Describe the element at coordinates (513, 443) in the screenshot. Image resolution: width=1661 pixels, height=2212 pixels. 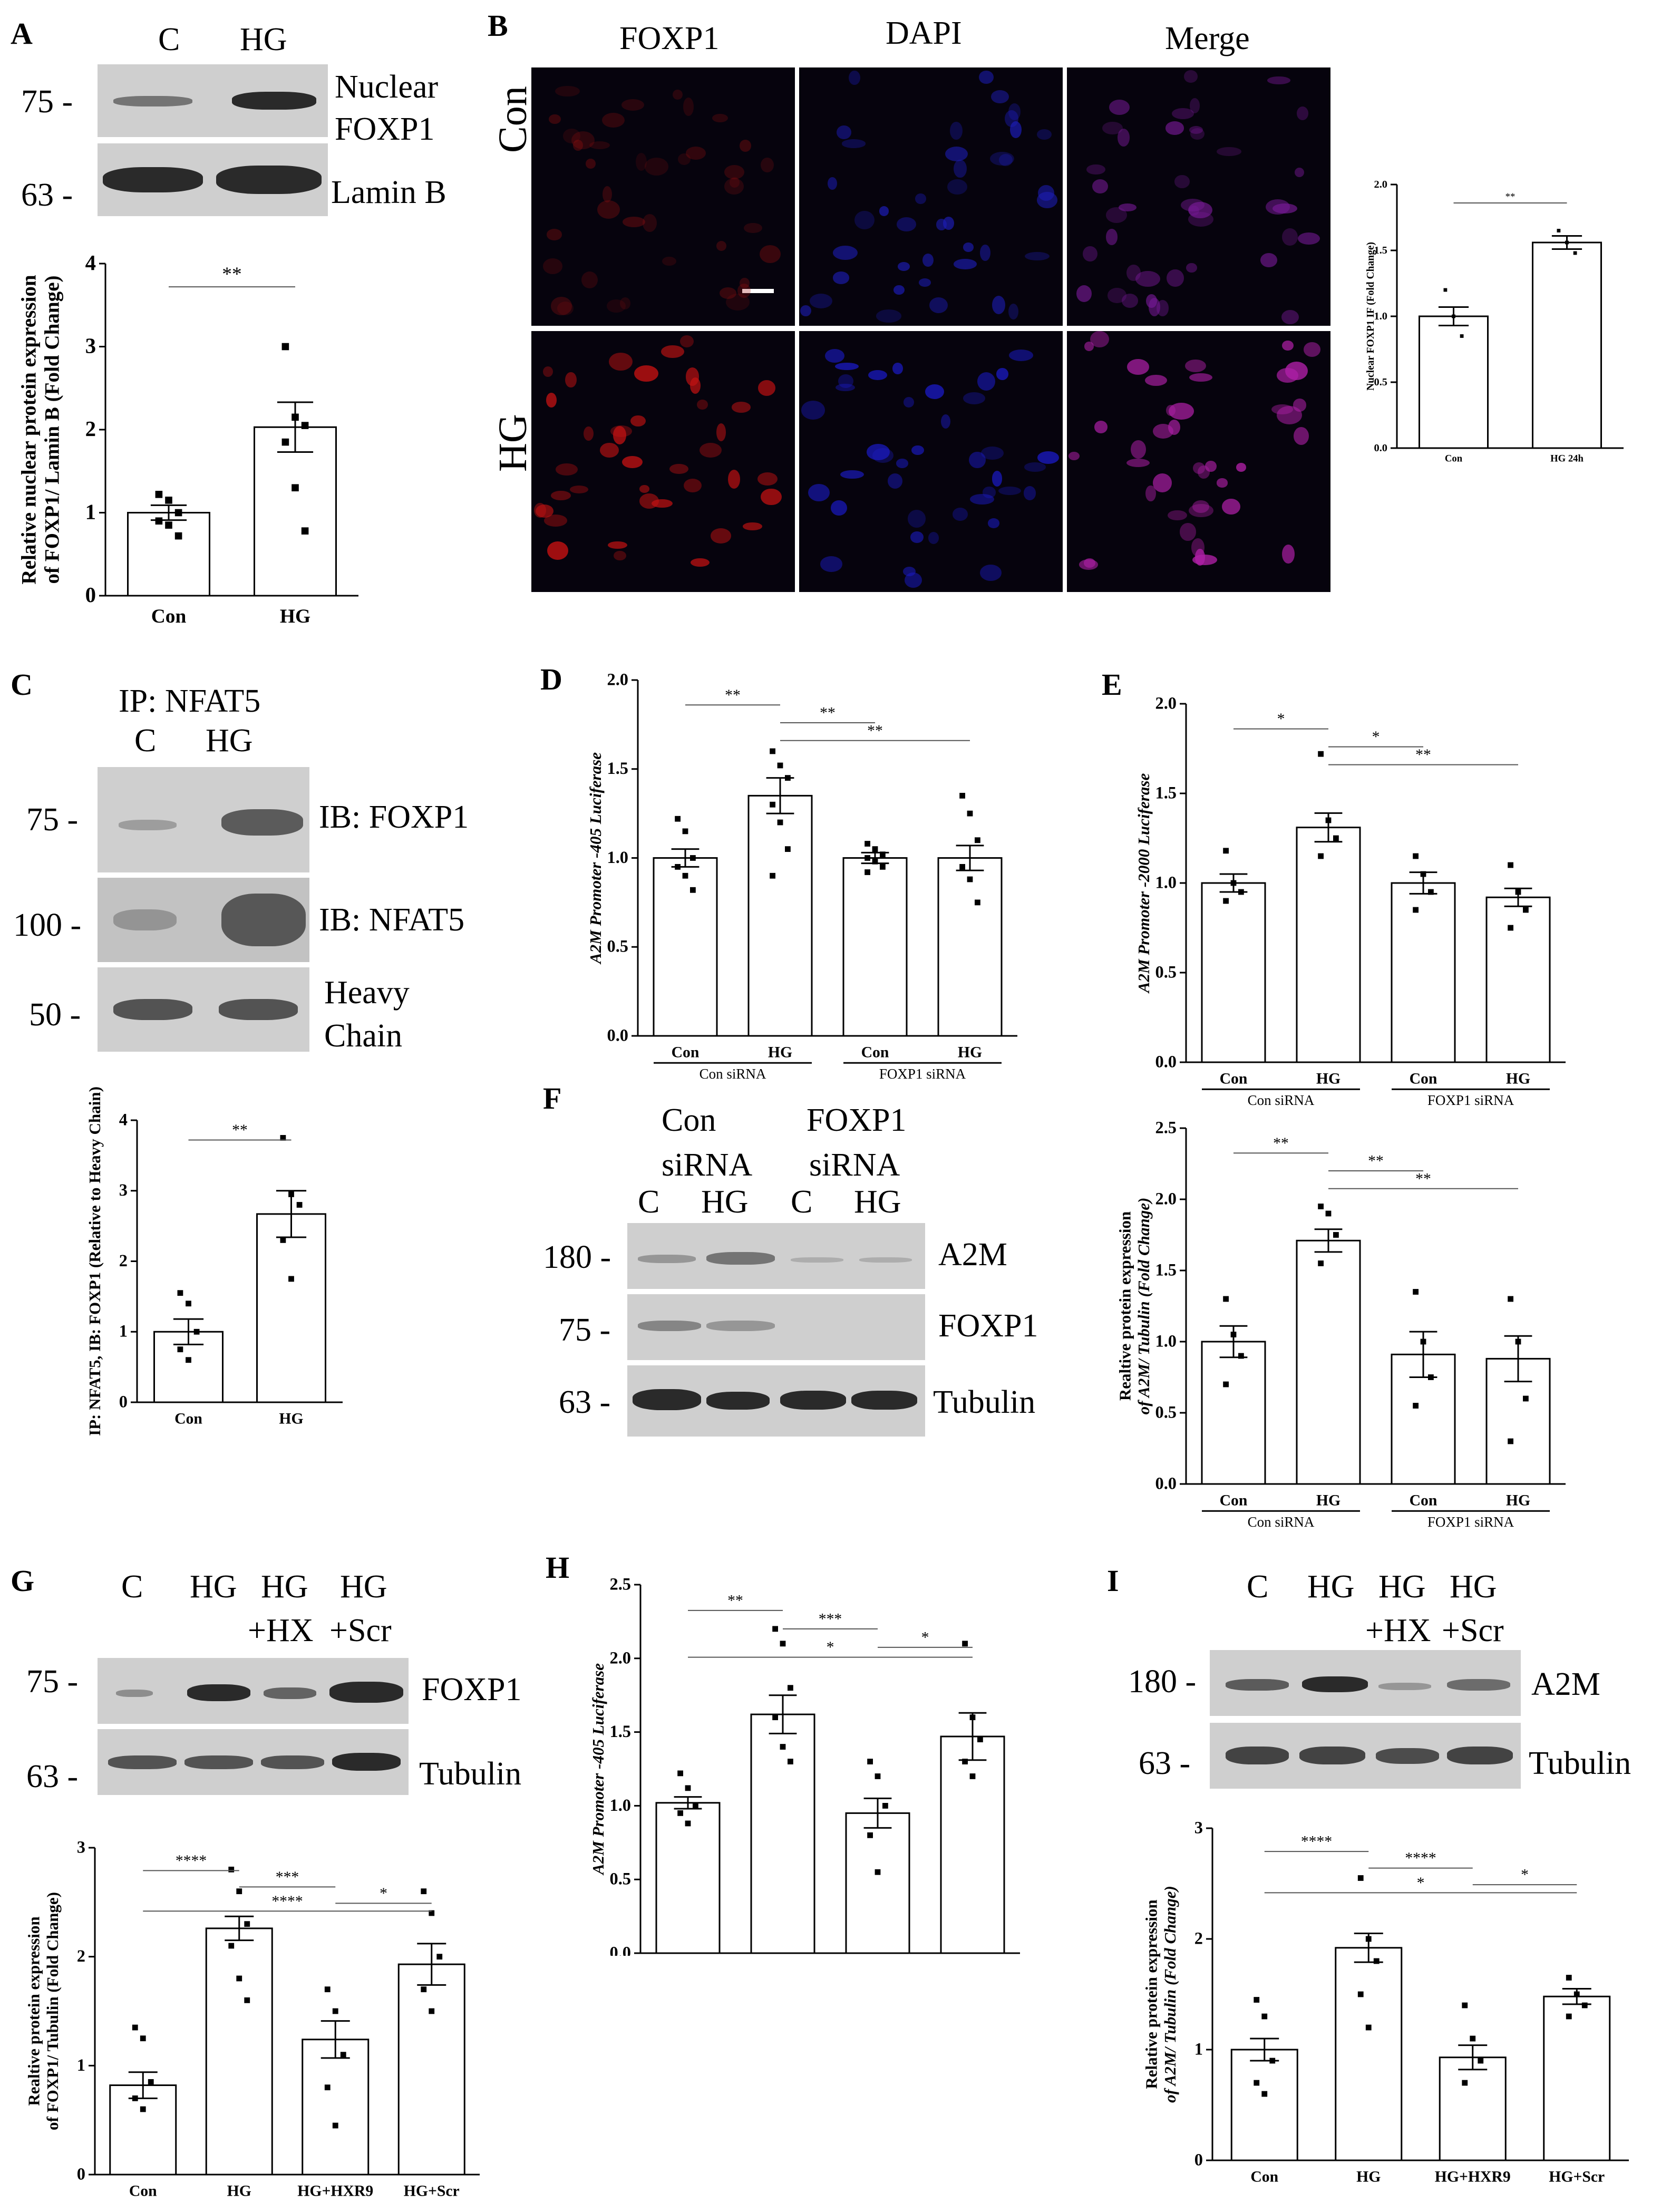
I see `row-label: HG` at that location.